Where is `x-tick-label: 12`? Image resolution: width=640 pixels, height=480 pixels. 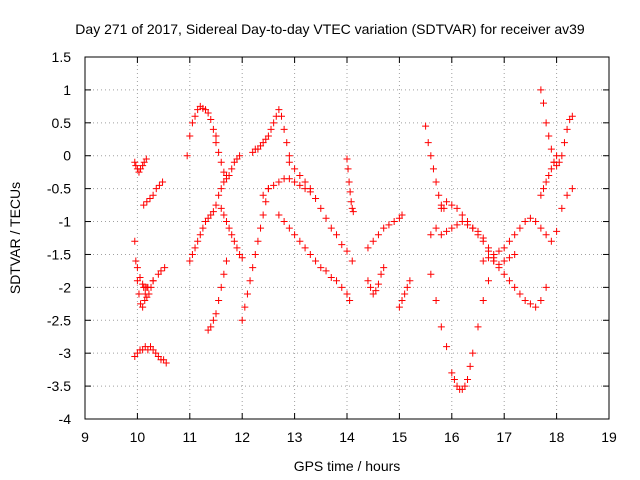 x-tick-label: 12 is located at coordinates (242, 437).